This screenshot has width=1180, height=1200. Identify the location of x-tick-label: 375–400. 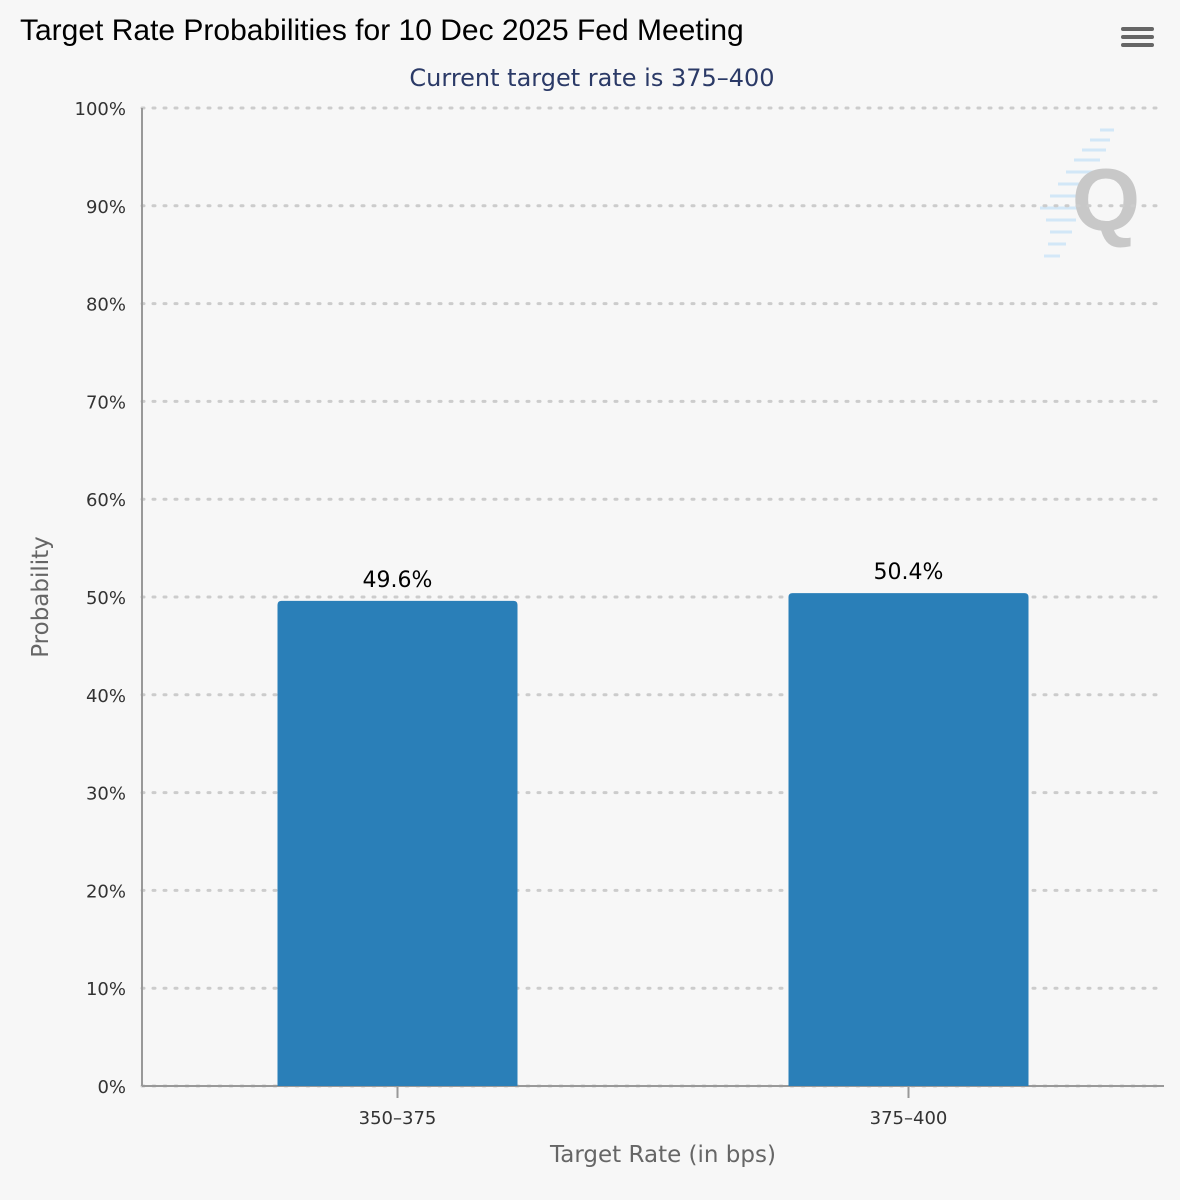
(909, 1118).